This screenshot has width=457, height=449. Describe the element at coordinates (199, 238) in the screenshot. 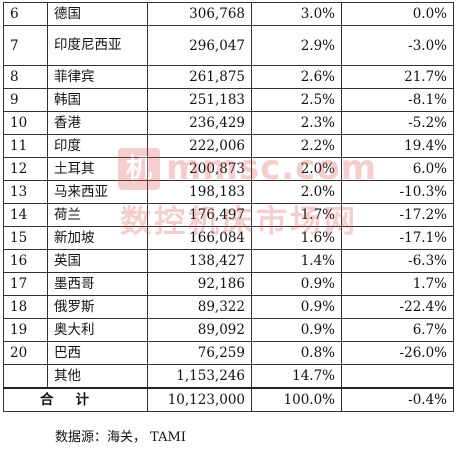

I see `value-cell: 166,084` at that location.